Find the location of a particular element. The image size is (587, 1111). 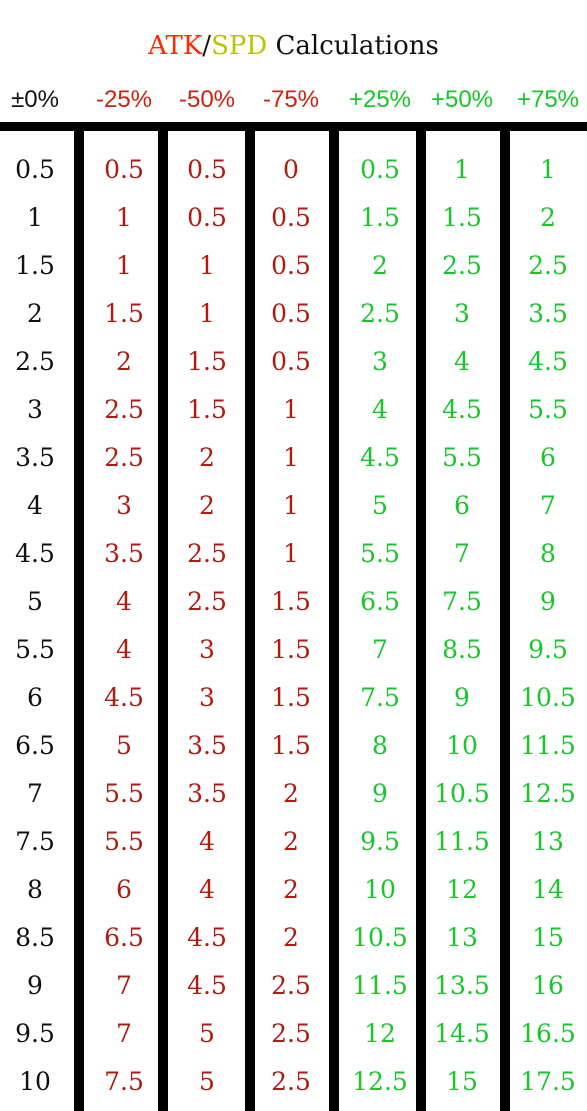

table-cell: 14.5 is located at coordinates (462, 1033).